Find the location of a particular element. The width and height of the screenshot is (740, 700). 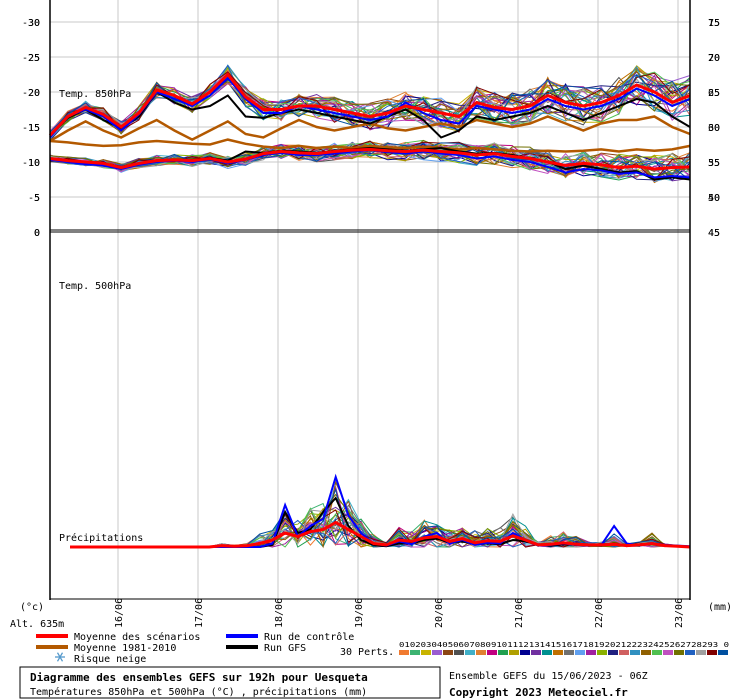

x-tick-label: 22/06 is located at coordinates (599, 613).